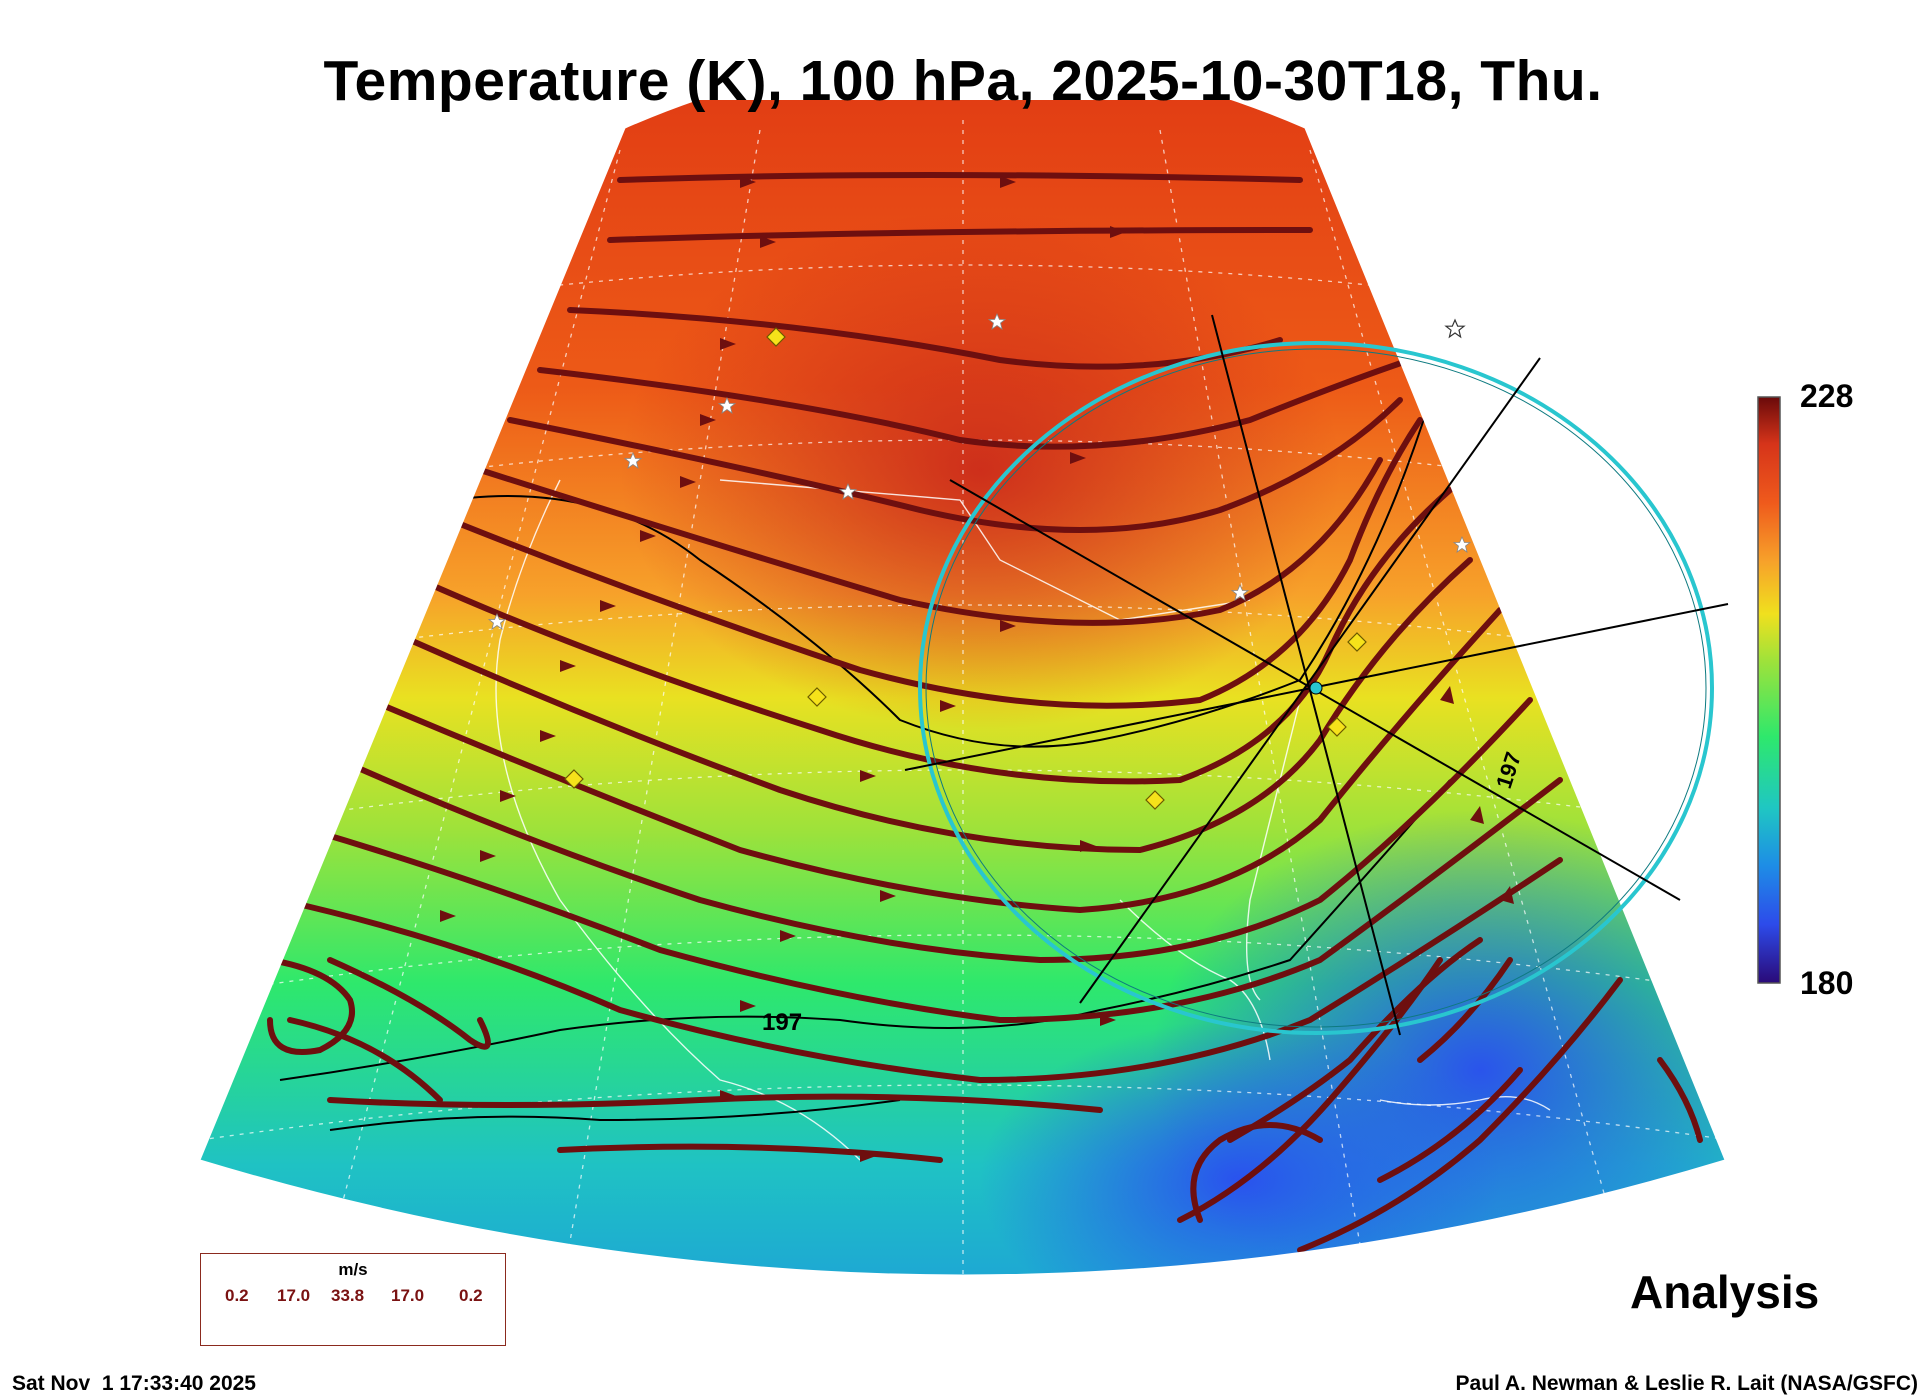 The image size is (1926, 1396). Describe the element at coordinates (353, 1269) in the screenshot. I see `legend-unit: m/s` at that location.